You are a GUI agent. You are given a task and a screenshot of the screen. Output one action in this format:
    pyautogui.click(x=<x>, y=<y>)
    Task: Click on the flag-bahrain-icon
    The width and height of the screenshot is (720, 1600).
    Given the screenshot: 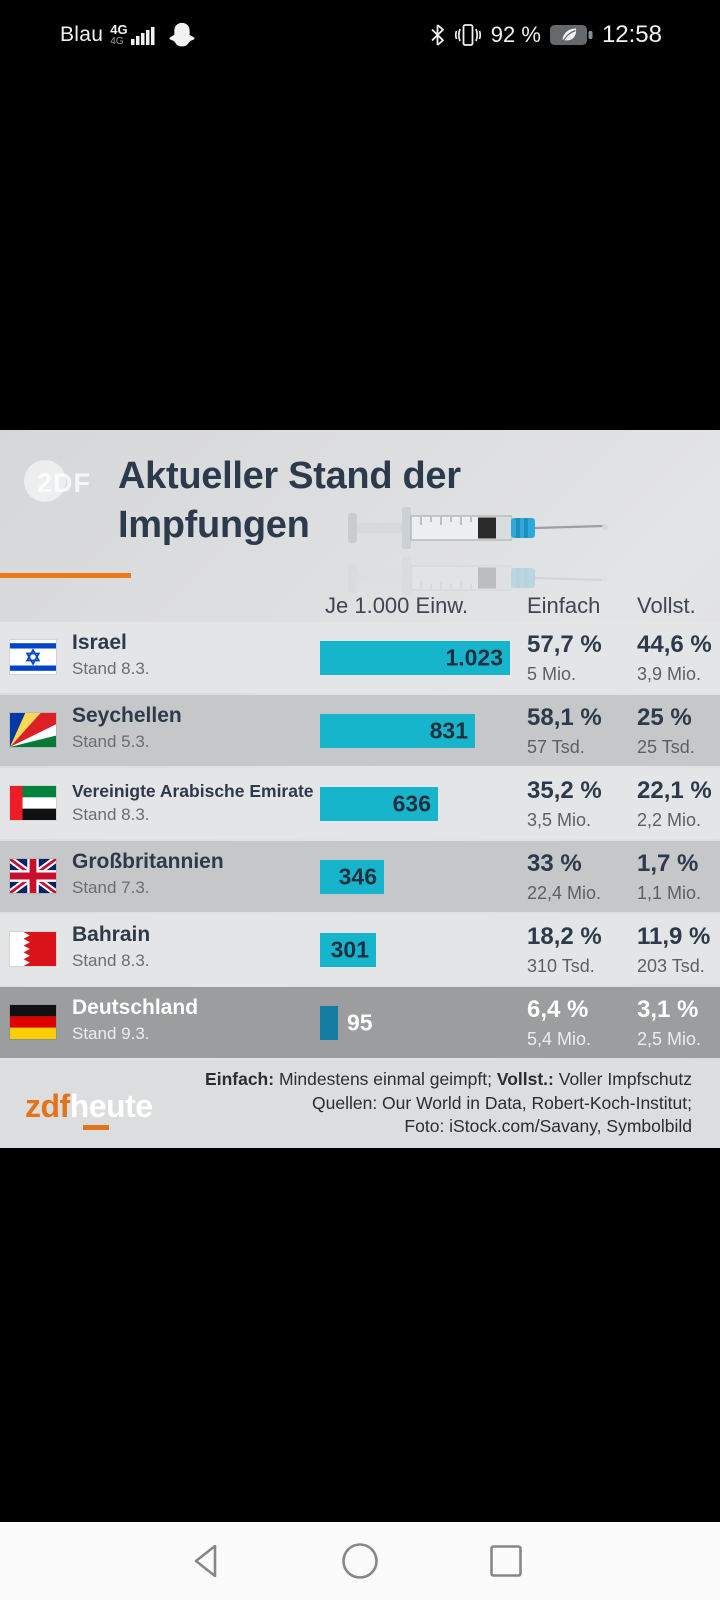 What is the action you would take?
    pyautogui.click(x=33, y=949)
    